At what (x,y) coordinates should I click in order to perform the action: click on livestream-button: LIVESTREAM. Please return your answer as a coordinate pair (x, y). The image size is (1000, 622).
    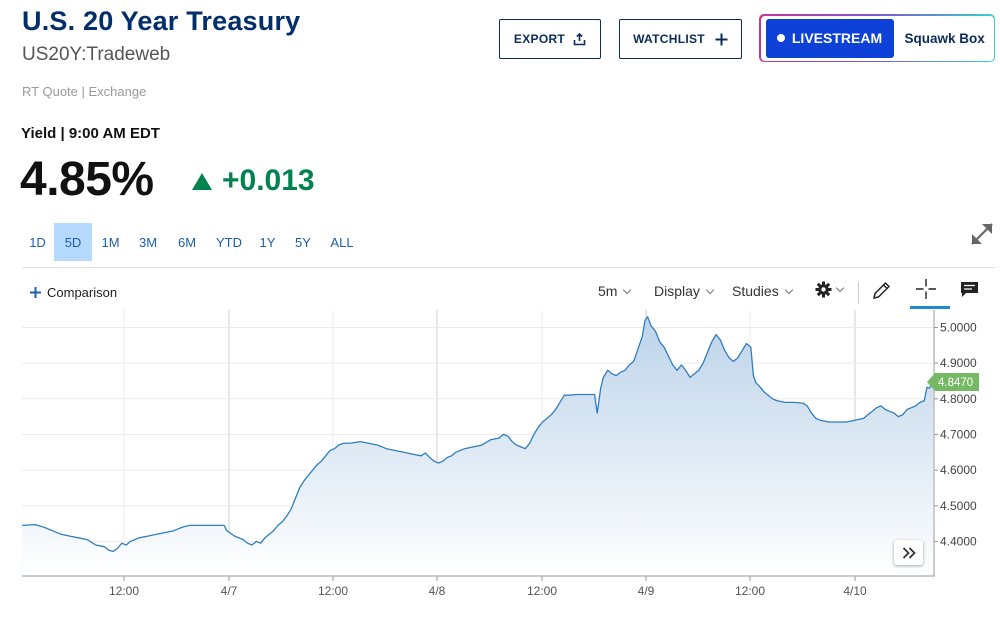
    Looking at the image, I should click on (829, 38).